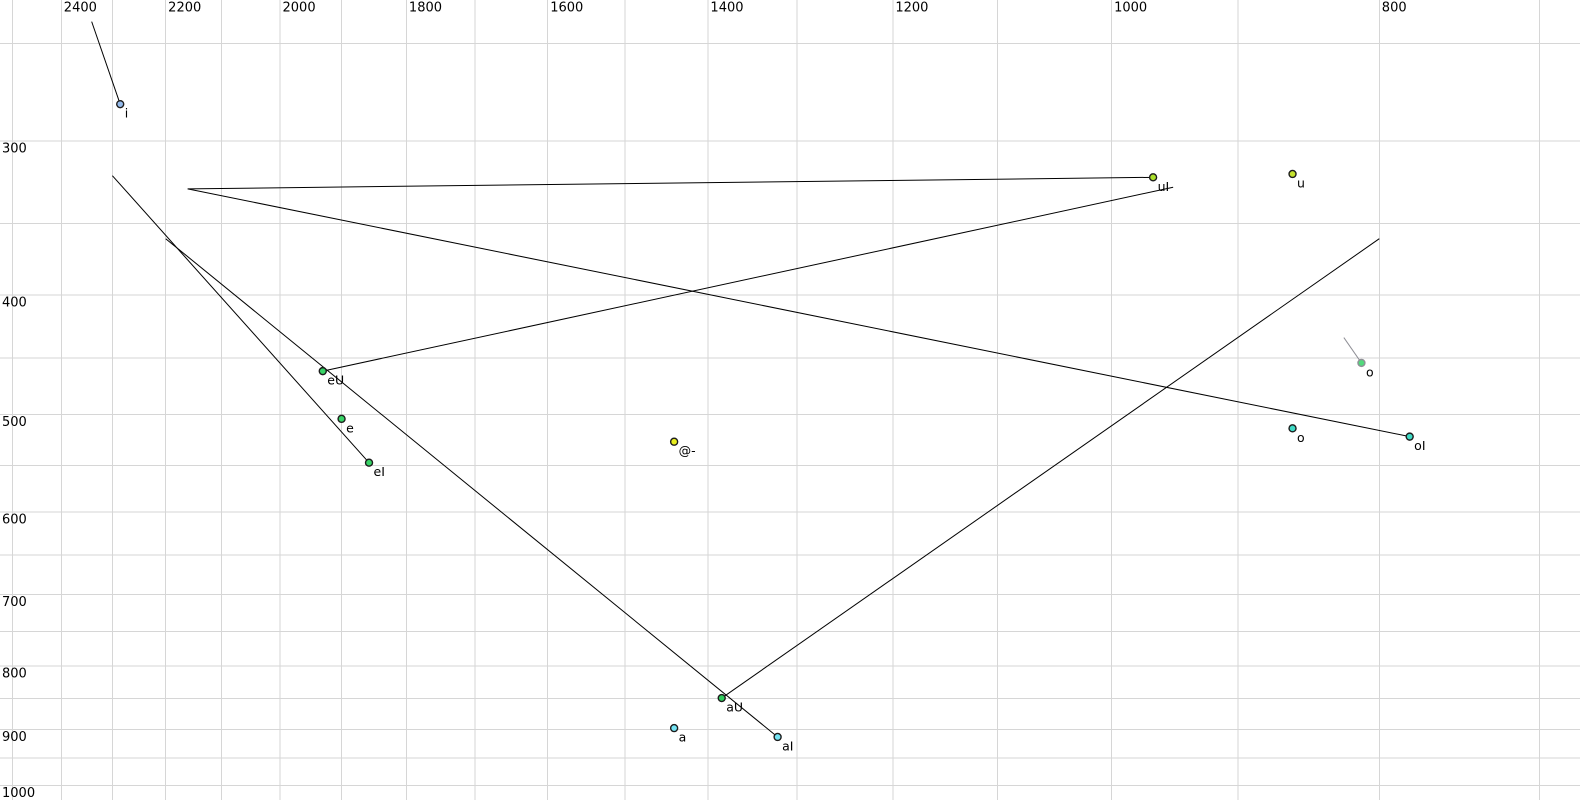 The width and height of the screenshot is (1580, 800). What do you see at coordinates (1153, 177) in the screenshot?
I see `vowel-point-uI` at bounding box center [1153, 177].